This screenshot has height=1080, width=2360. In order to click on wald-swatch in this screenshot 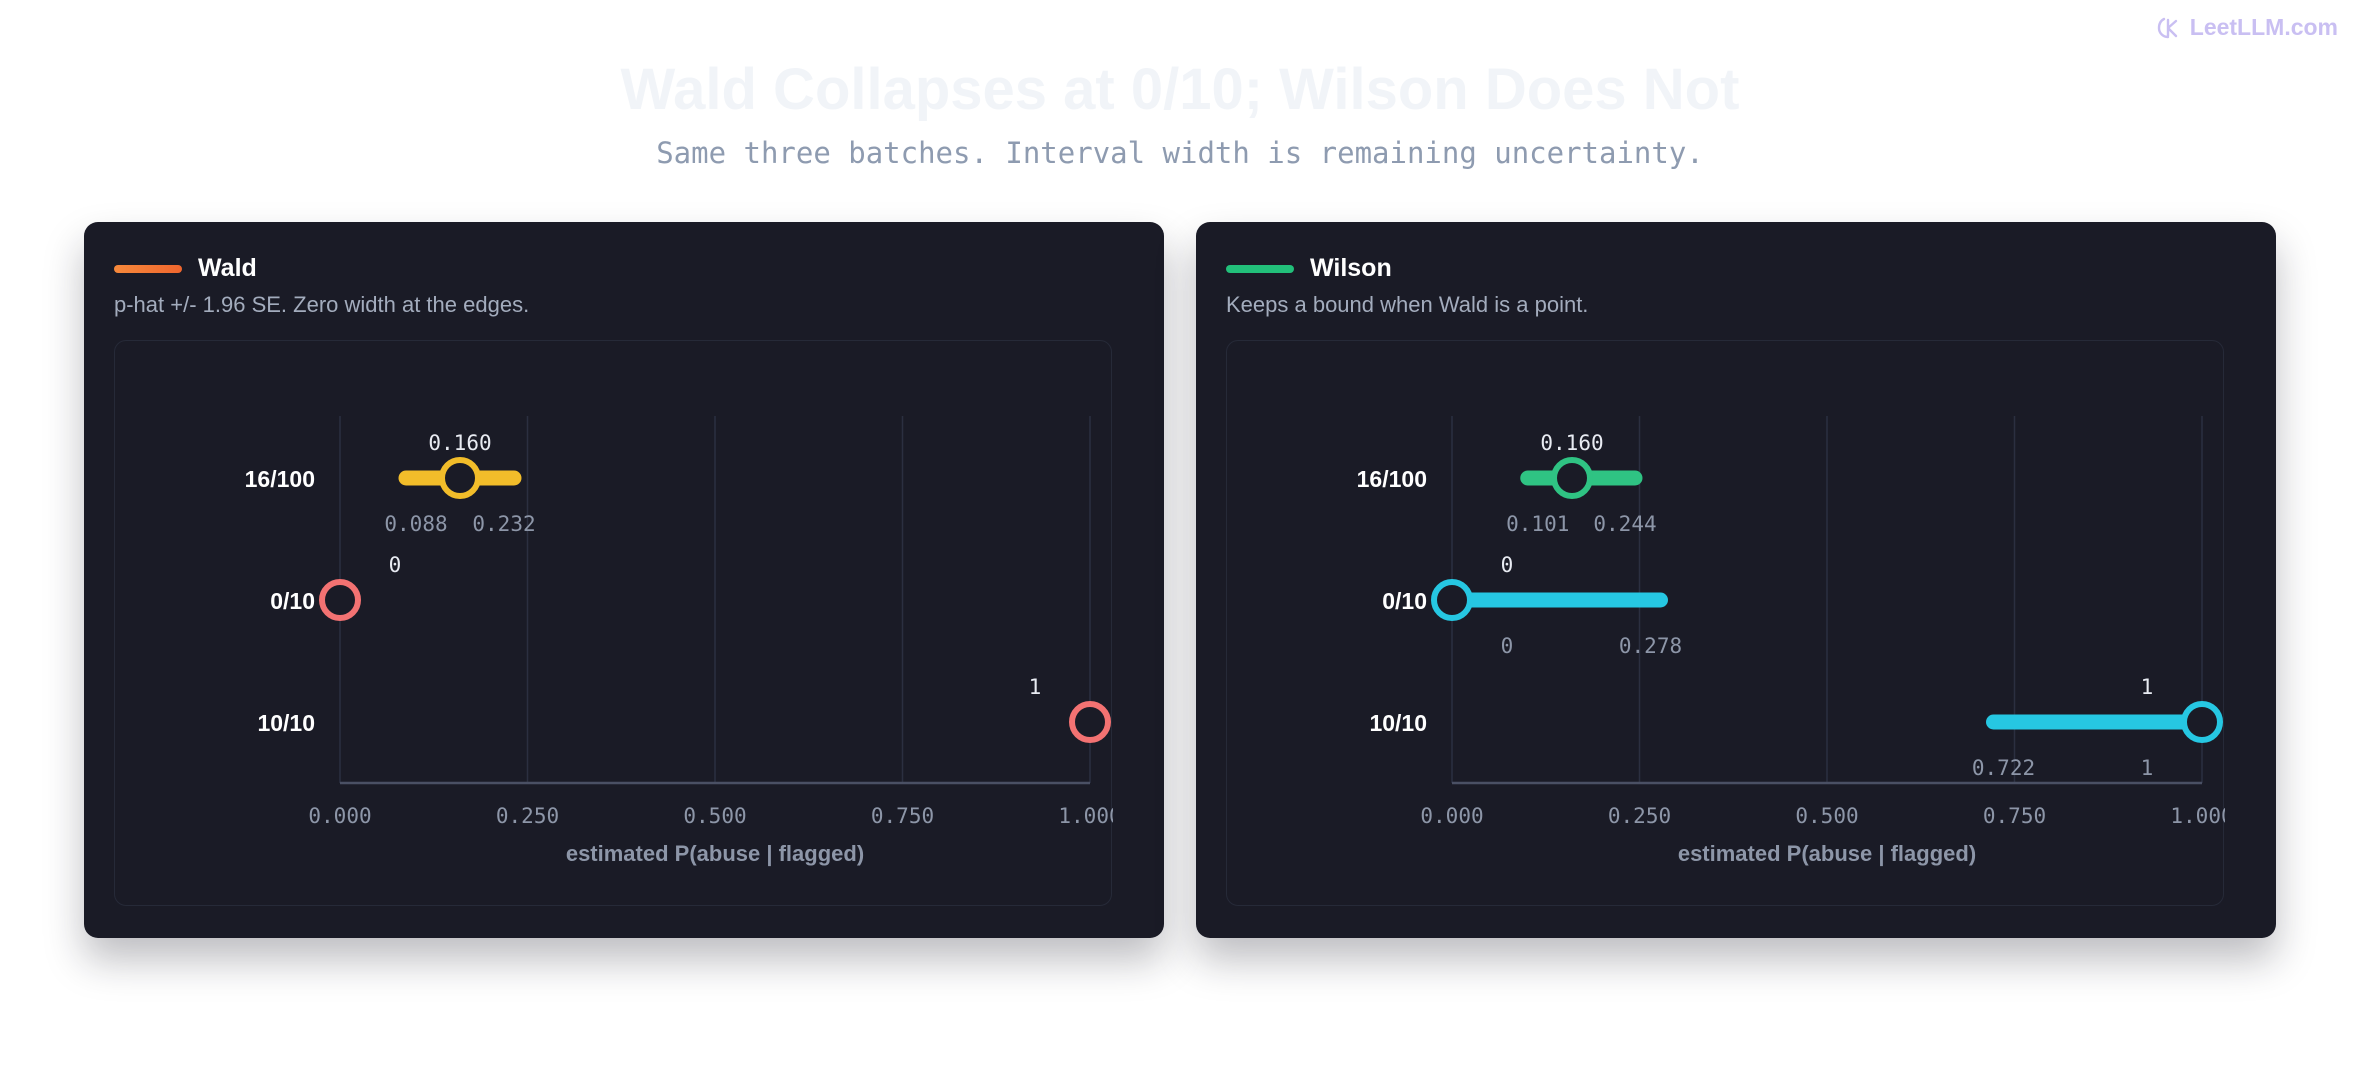, I will do `click(148, 268)`.